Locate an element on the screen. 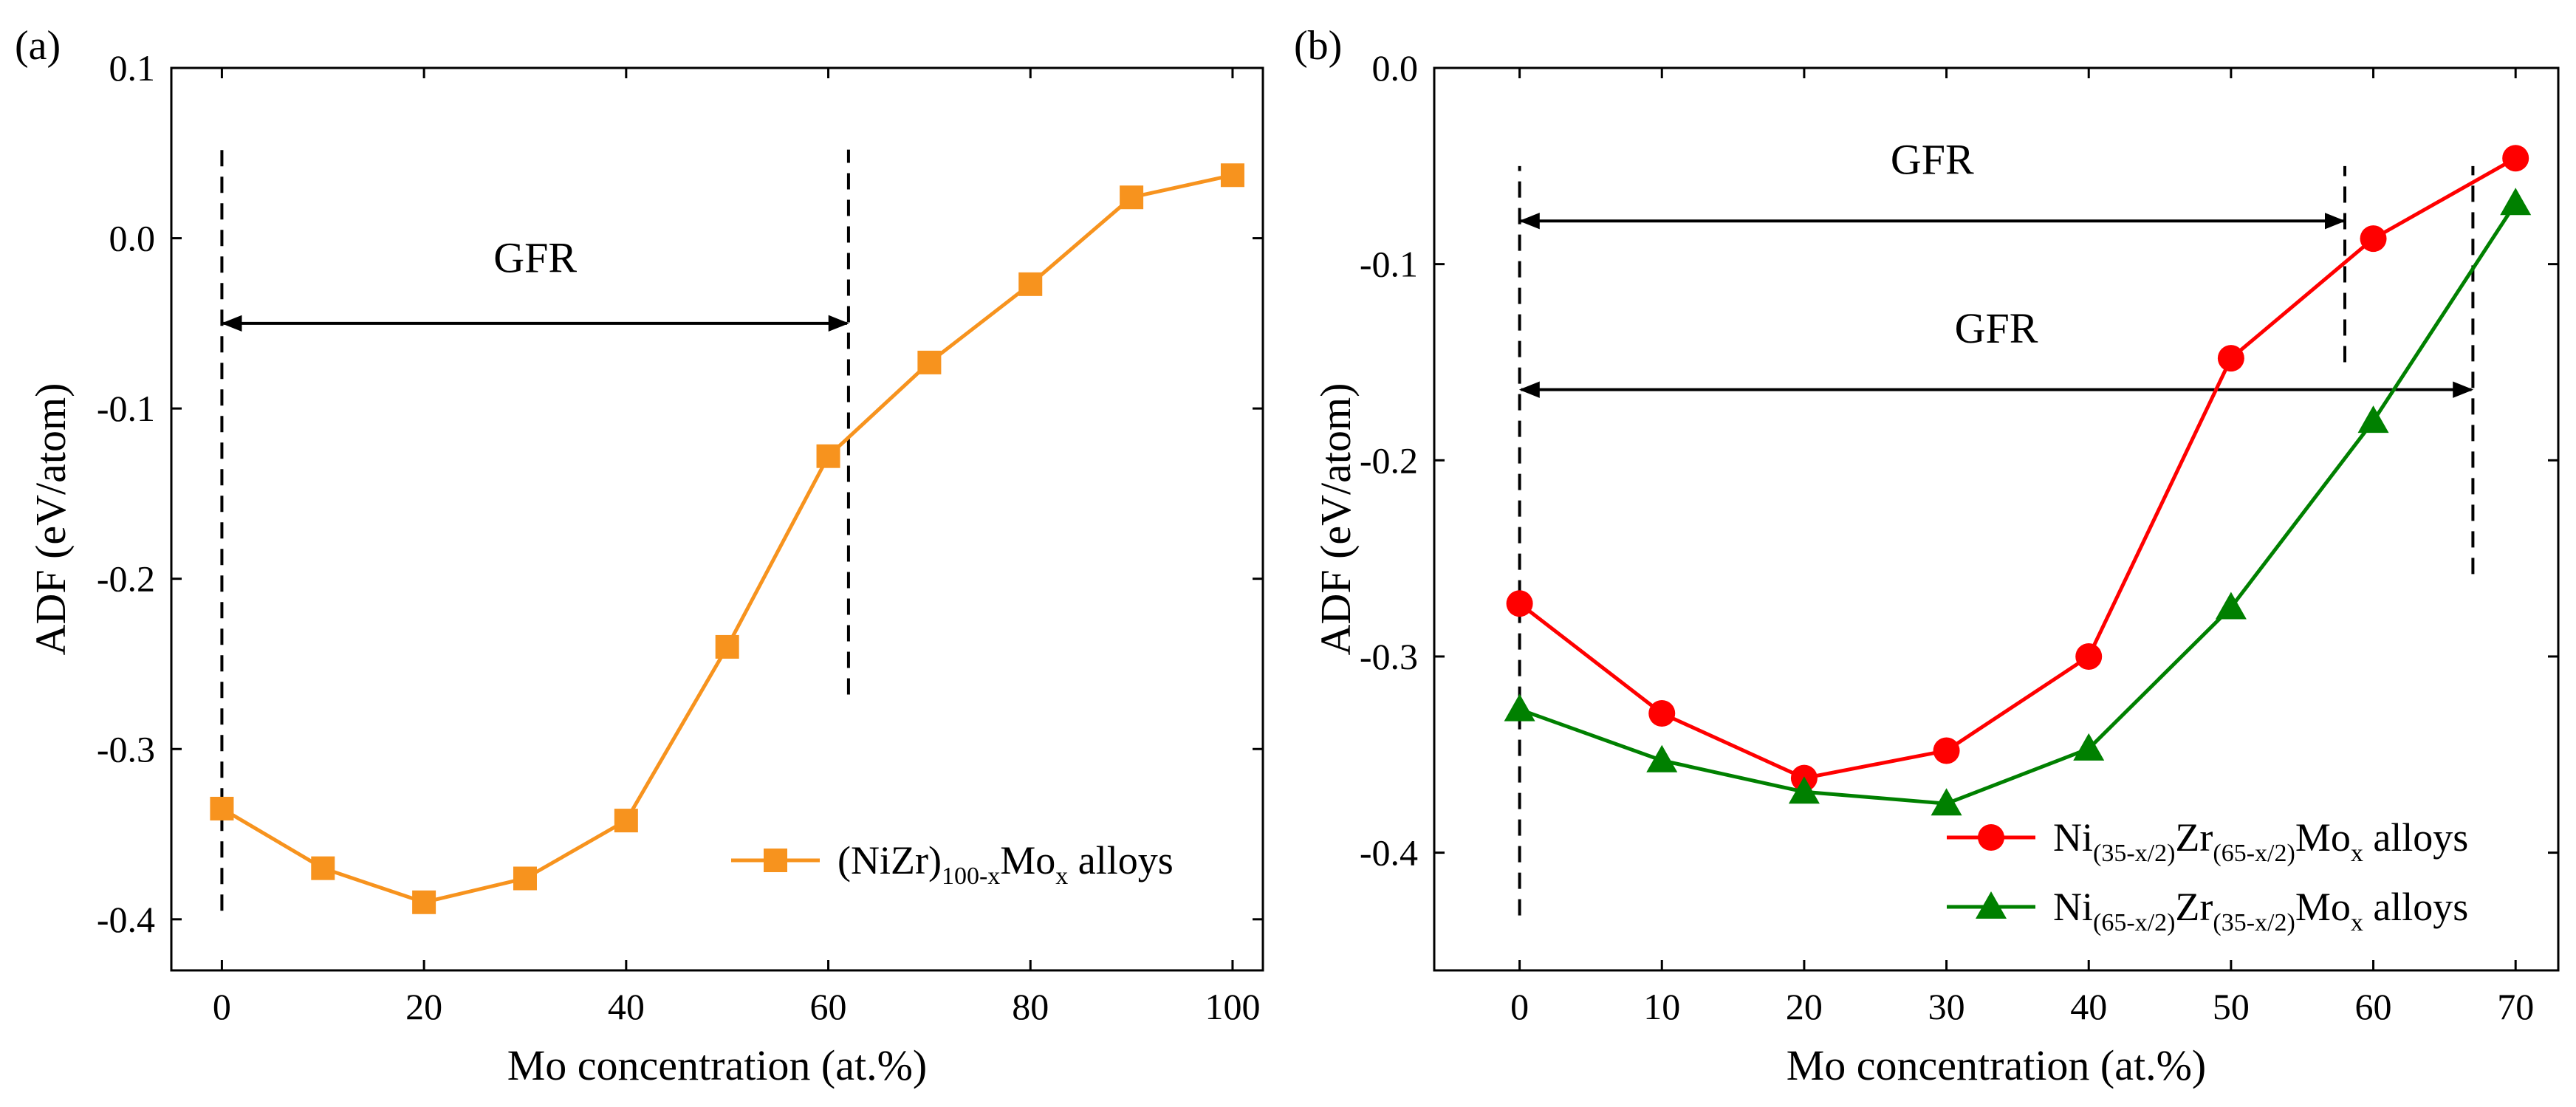 Image resolution: width=2576 pixels, height=1107 pixels. legend-subscript: 100-x is located at coordinates (971, 876).